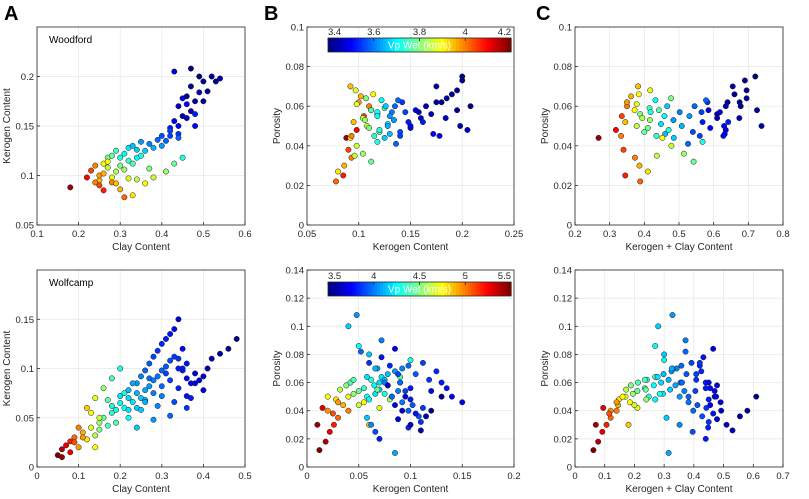  What do you see at coordinates (334, 32) in the screenshot?
I see `colorbar-tick-label: 3.4` at bounding box center [334, 32].